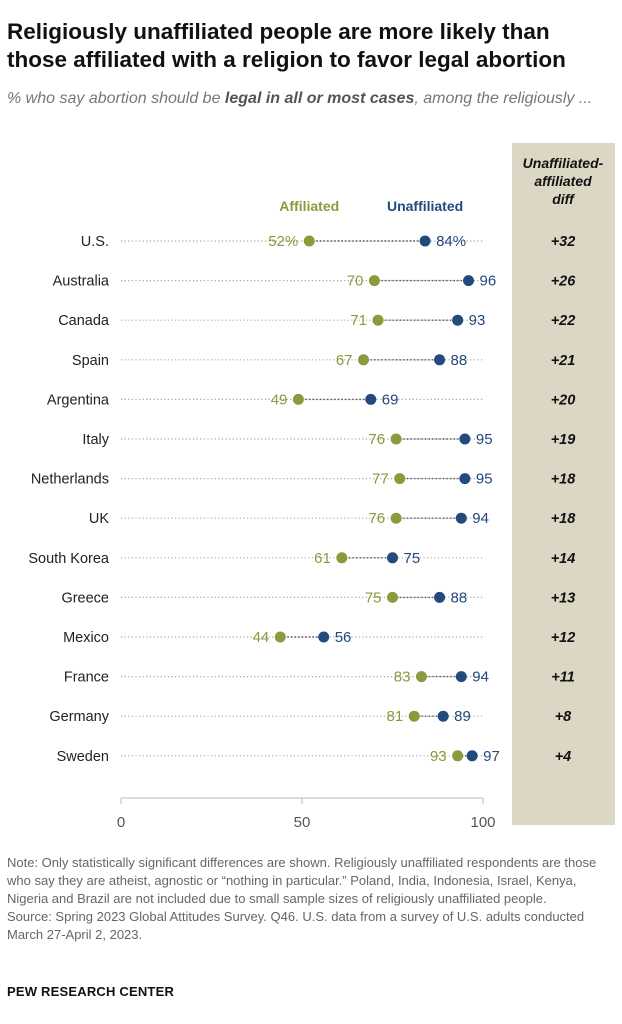 The image size is (622, 1024). Describe the element at coordinates (373, 597) in the screenshot. I see `value-label-affiliated: 75` at that location.